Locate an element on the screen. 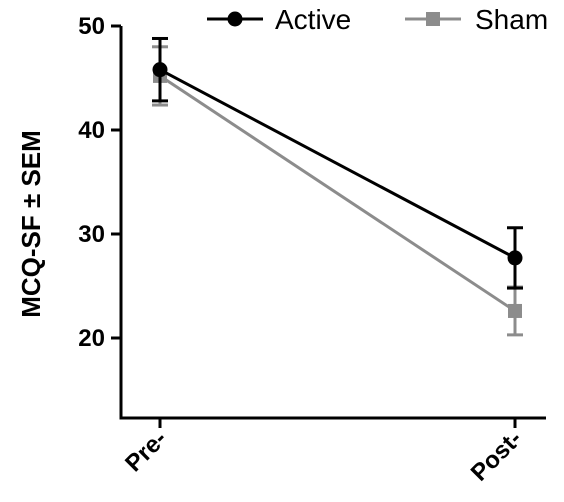 This screenshot has height=502, width=564. legend-label: Sham is located at coordinates (511, 19).